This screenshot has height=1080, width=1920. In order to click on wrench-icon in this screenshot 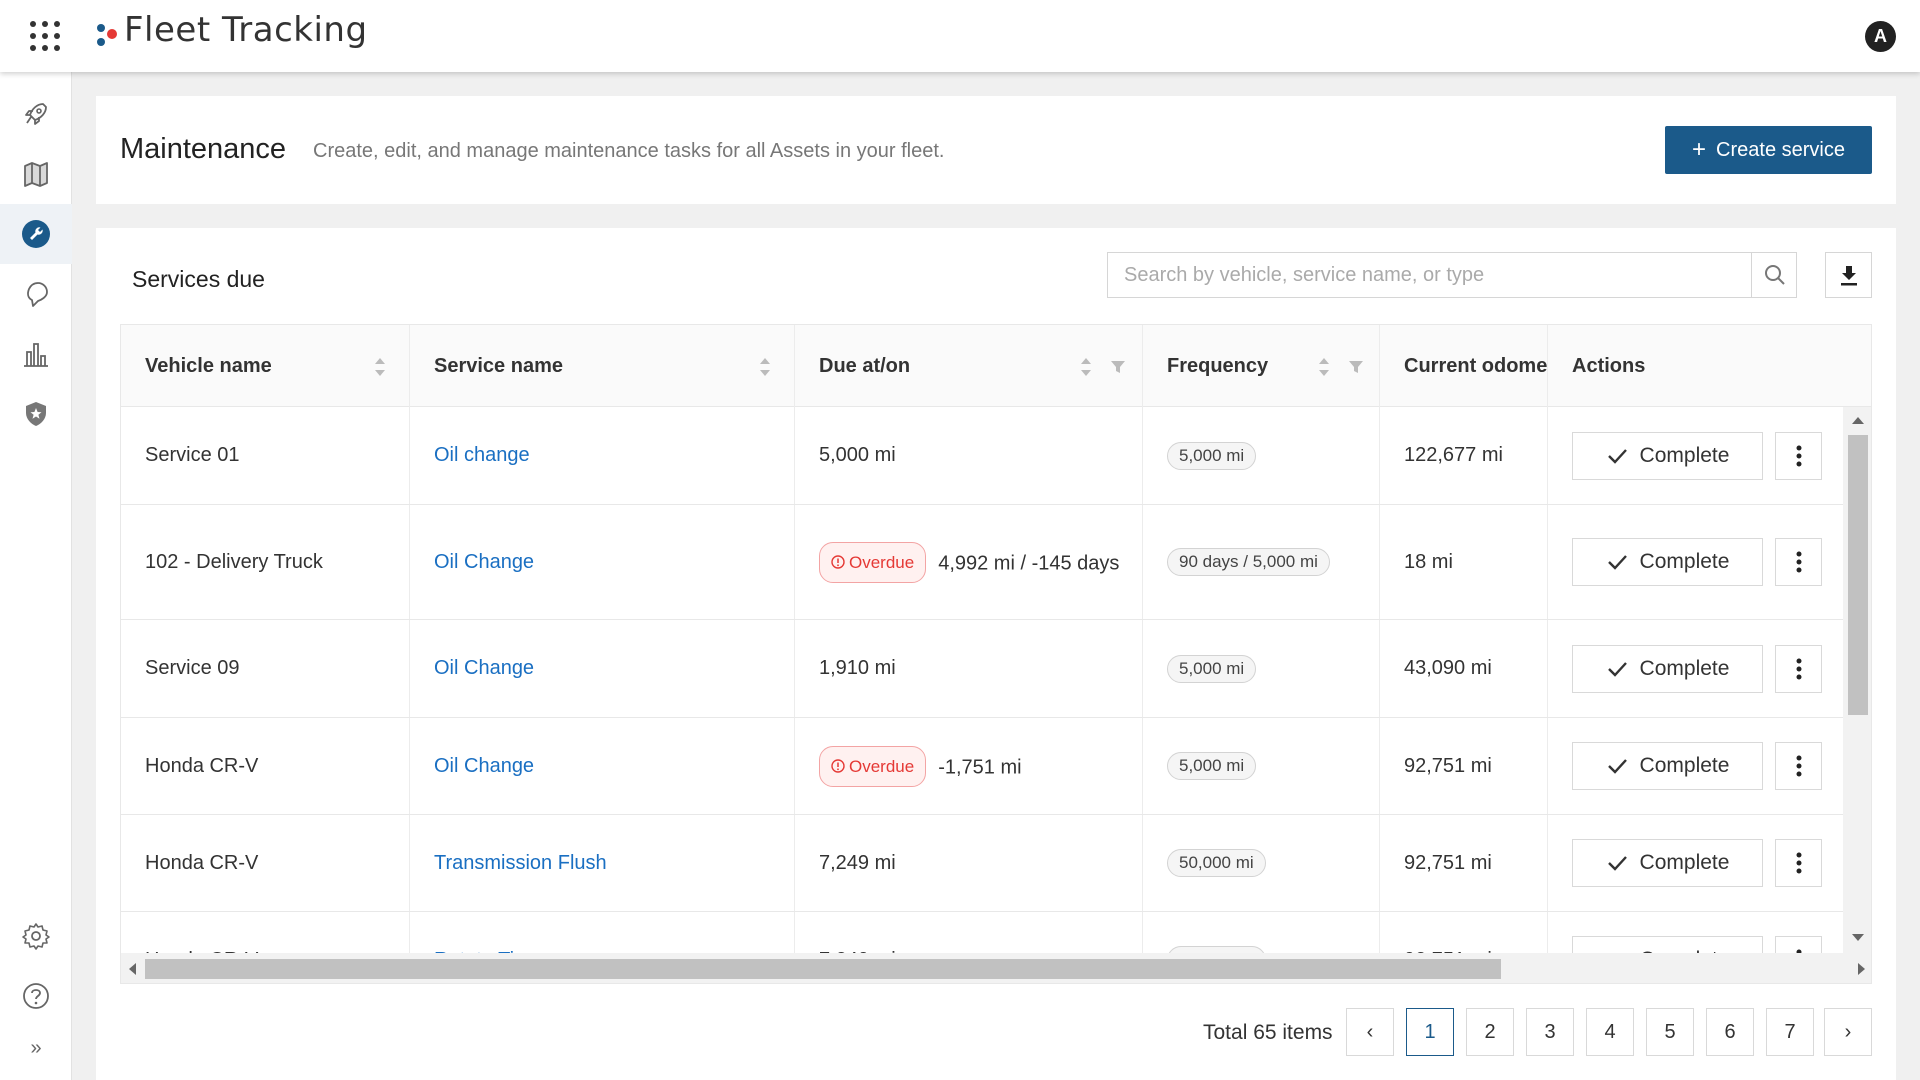, I will do `click(36, 234)`.